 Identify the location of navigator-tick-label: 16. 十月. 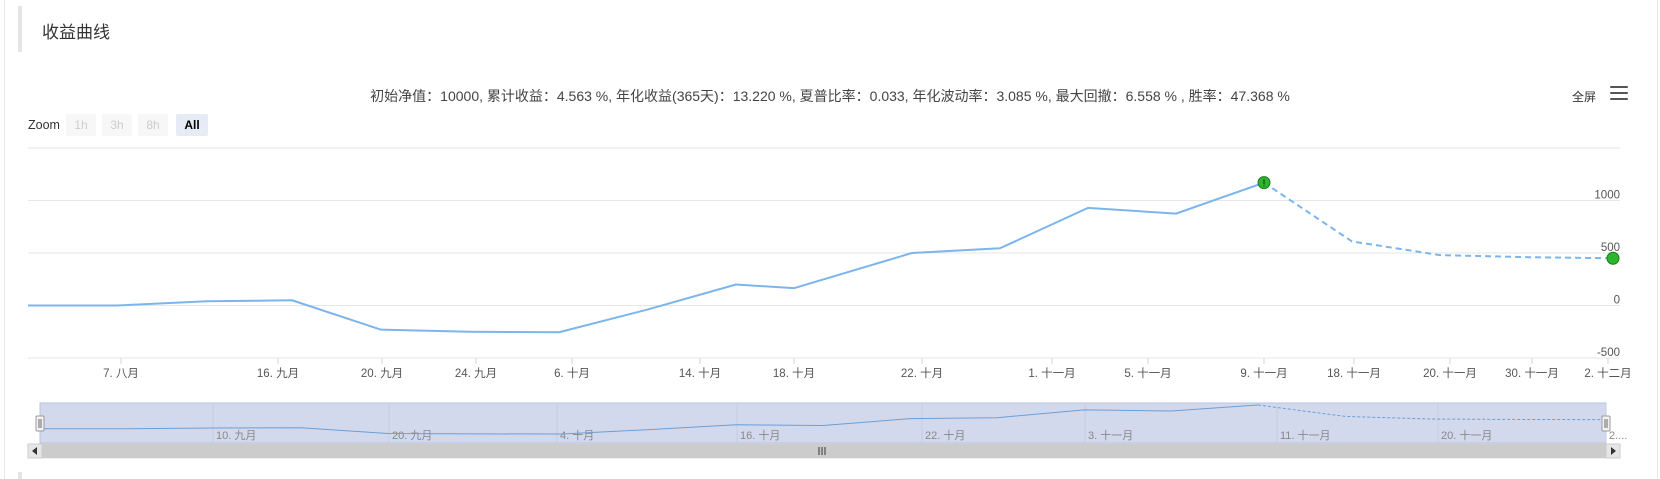
(760, 435).